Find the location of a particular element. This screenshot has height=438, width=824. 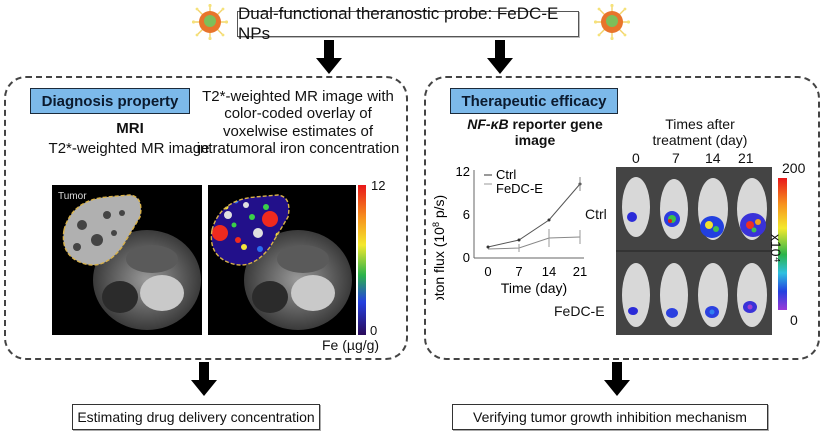

fe-colorbar-max: 12 is located at coordinates (378, 185).